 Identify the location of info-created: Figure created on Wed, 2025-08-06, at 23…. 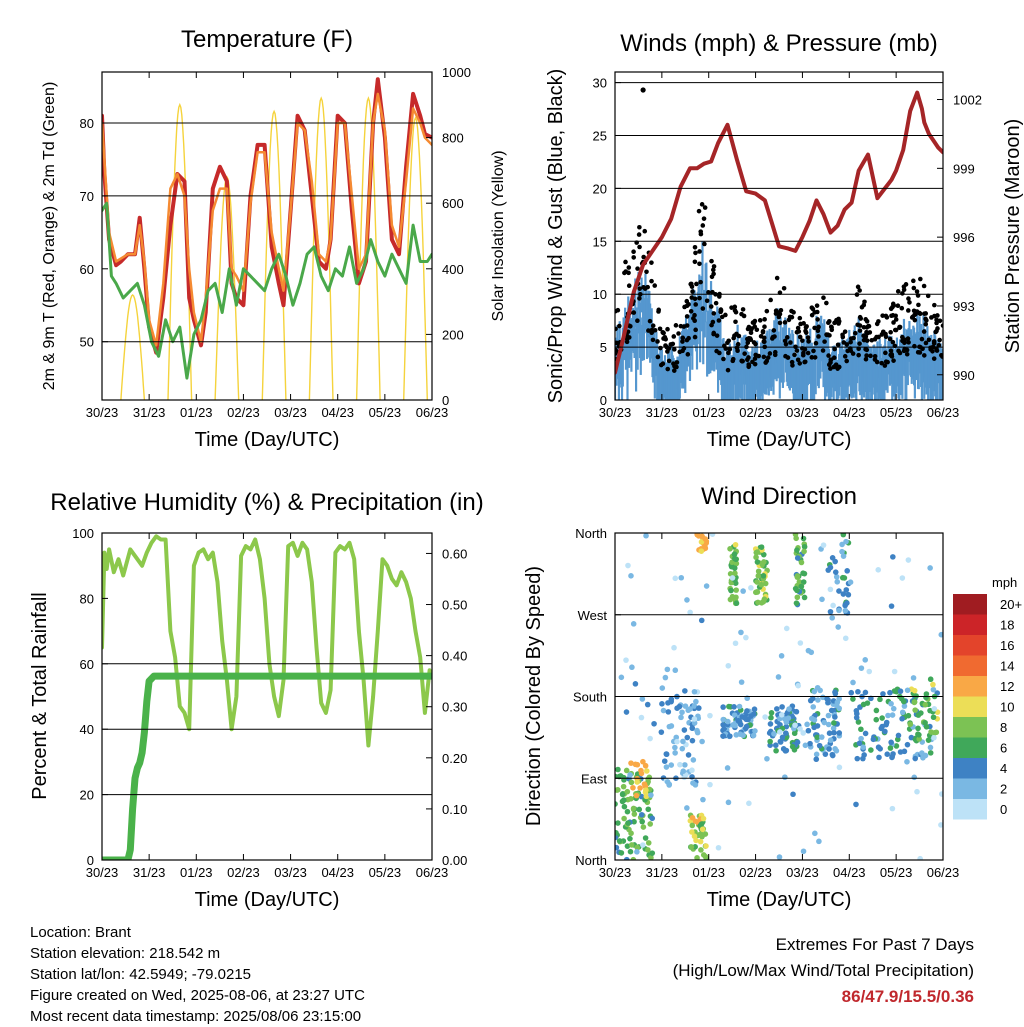
(197, 995).